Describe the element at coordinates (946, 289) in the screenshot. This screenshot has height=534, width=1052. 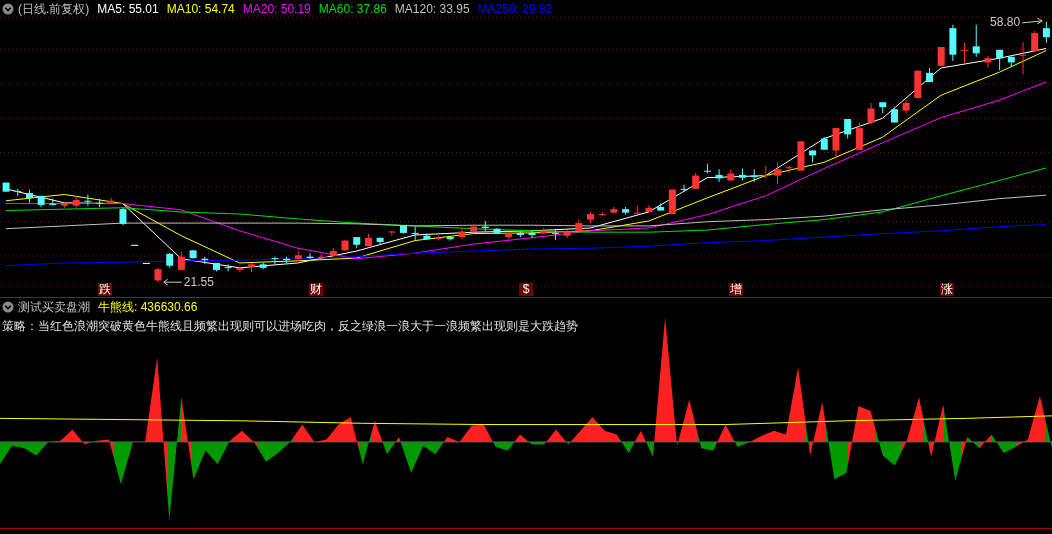
I see `annotation: 涨` at that location.